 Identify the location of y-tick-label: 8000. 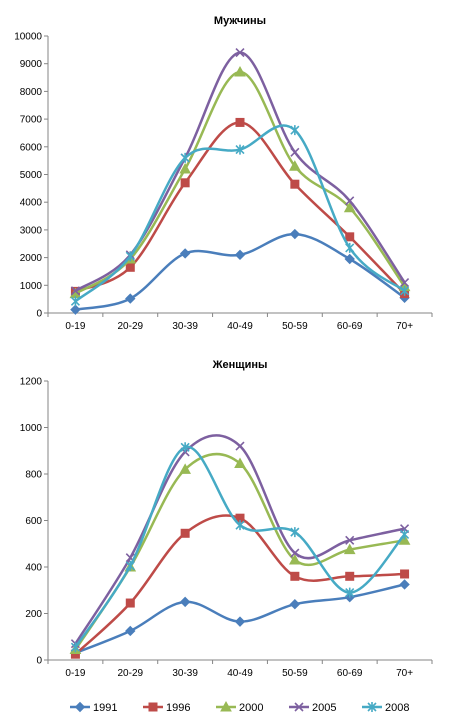
(31, 92).